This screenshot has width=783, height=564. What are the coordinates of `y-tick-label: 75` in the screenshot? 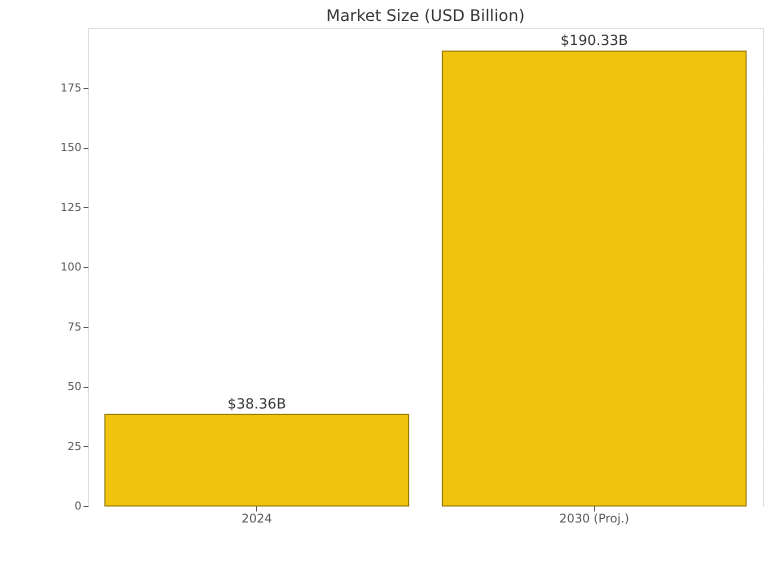 It's located at (75, 327).